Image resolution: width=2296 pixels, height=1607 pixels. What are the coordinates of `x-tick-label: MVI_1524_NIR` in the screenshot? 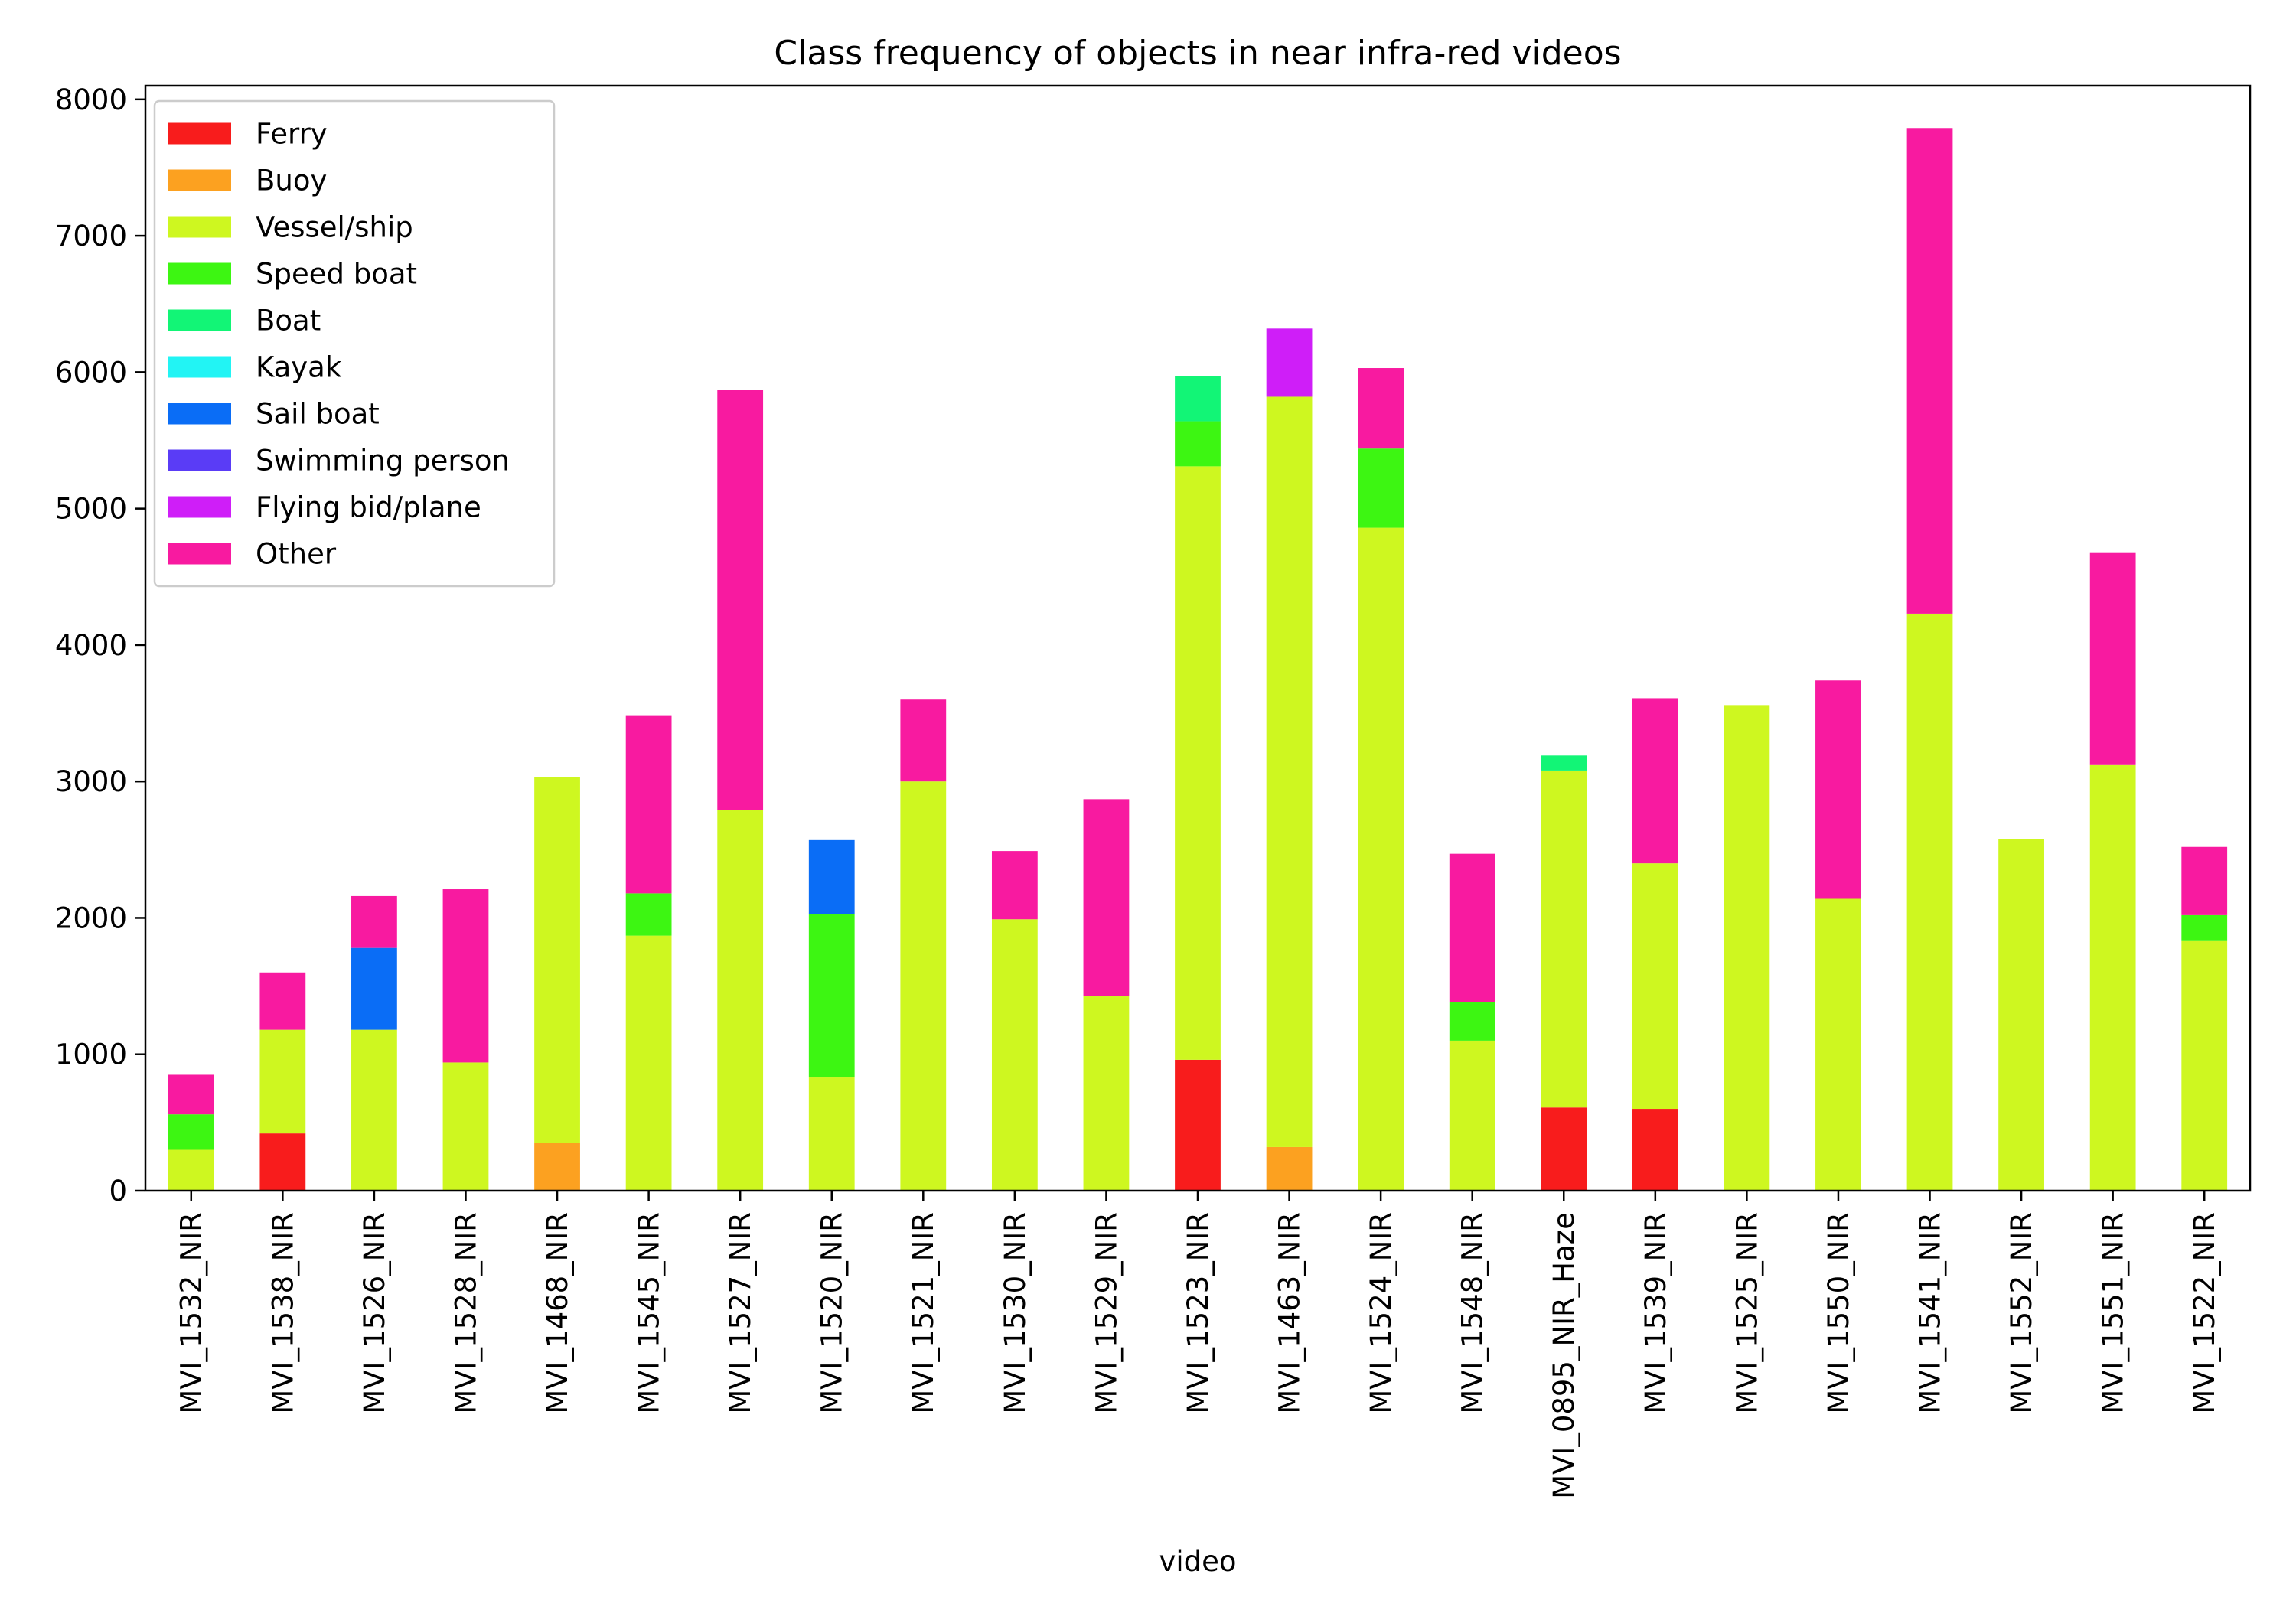 It's located at (1381, 1313).